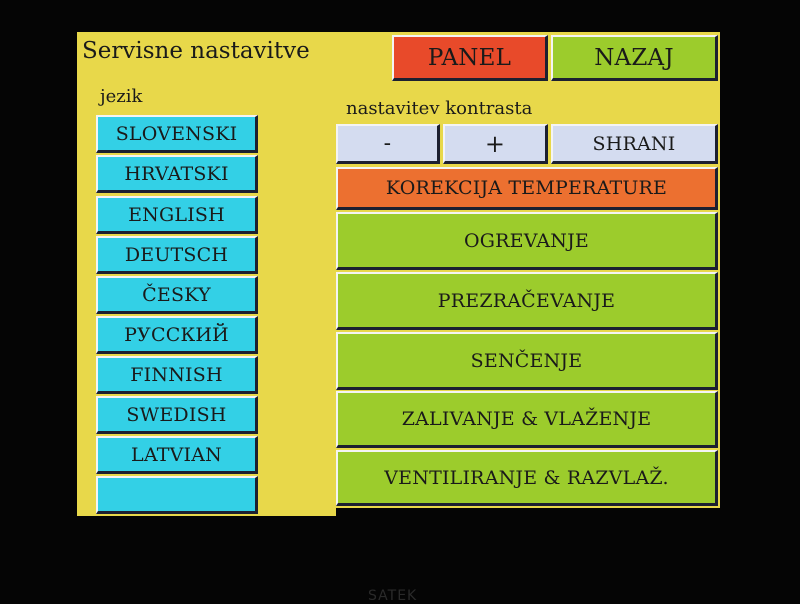 The height and width of the screenshot is (604, 800). What do you see at coordinates (177, 174) in the screenshot?
I see `language-hrvatski: HRVATSKI` at bounding box center [177, 174].